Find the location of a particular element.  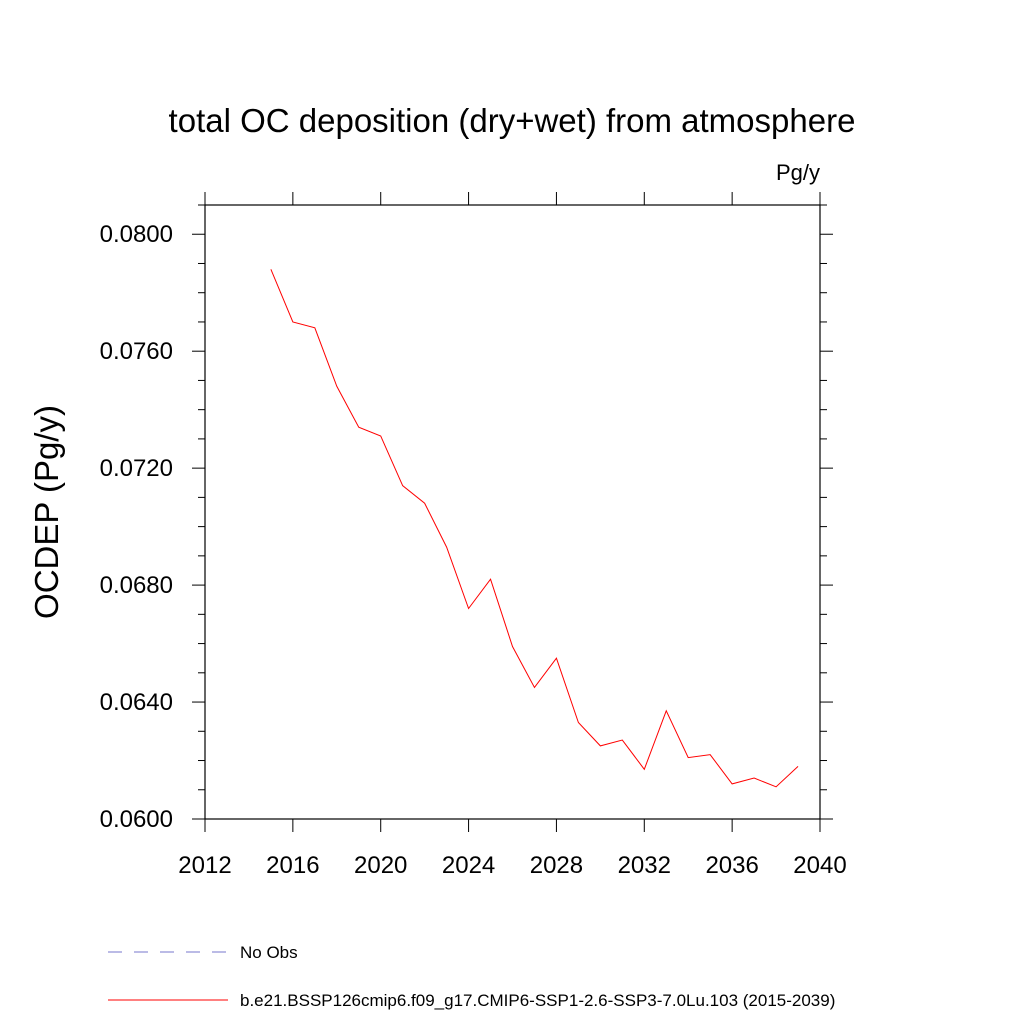

y-tick-label: 0.0760 is located at coordinates (136, 351).